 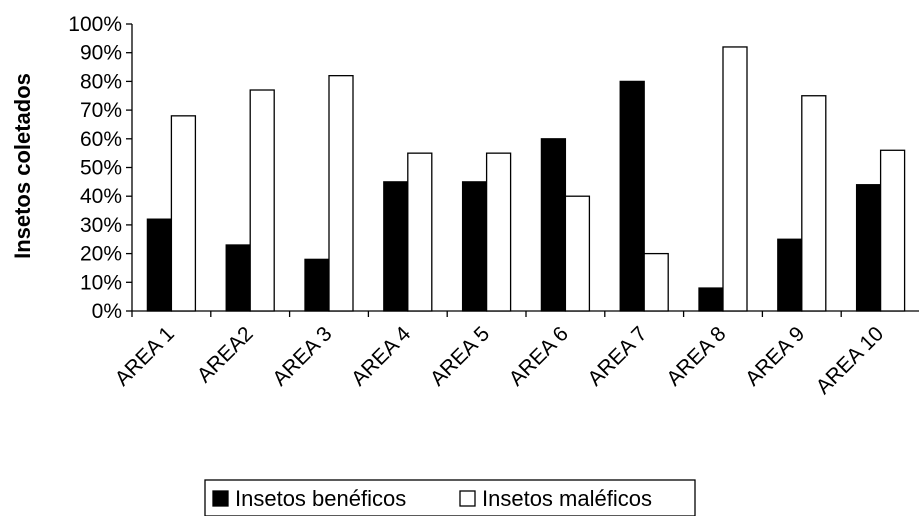 What do you see at coordinates (320, 498) in the screenshot?
I see `legend-label-beneficos: Insetos benéficos` at bounding box center [320, 498].